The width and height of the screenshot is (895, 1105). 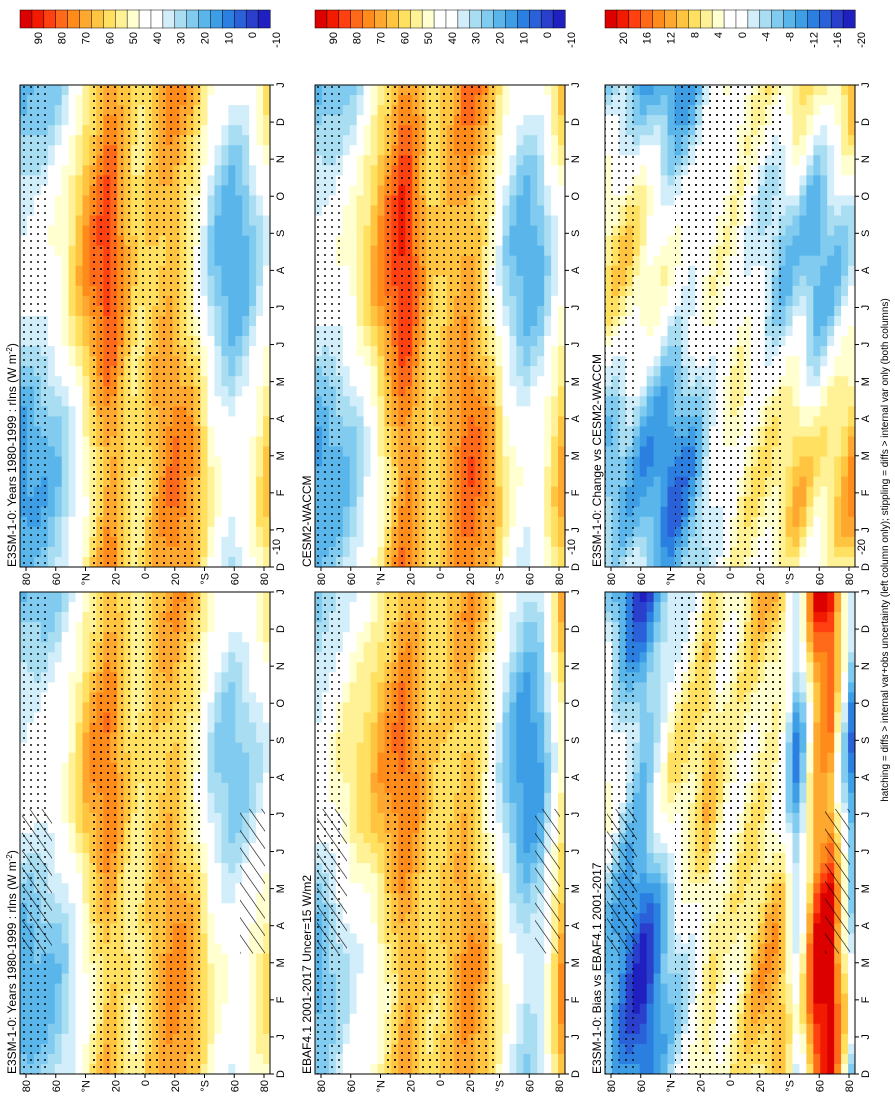 I want to click on month-tick-label: M, so click(x=281, y=381).